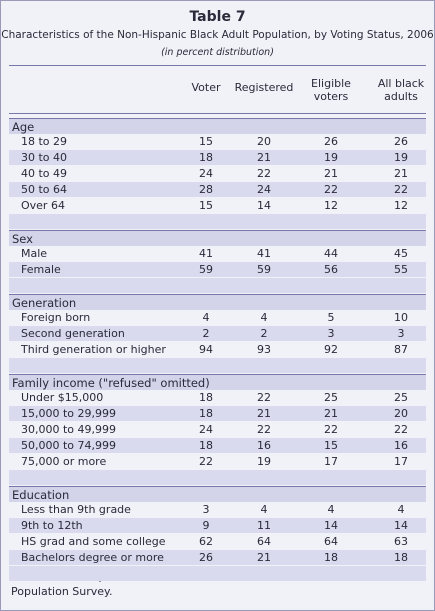 The height and width of the screenshot is (611, 435). Describe the element at coordinates (206, 541) in the screenshot. I see `cell-value: 62` at that location.